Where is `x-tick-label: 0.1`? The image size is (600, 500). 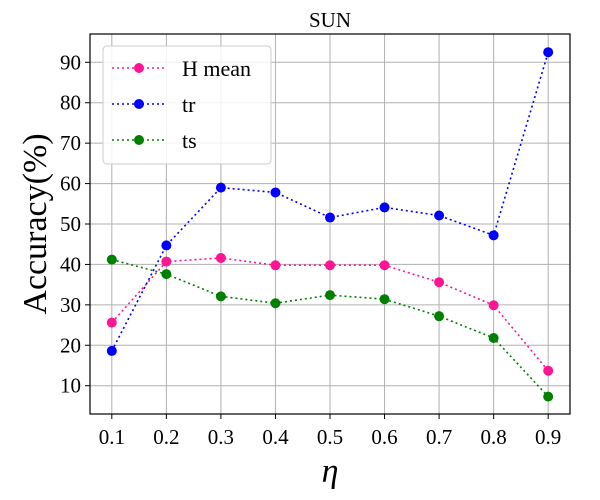 x-tick-label: 0.1 is located at coordinates (112, 437).